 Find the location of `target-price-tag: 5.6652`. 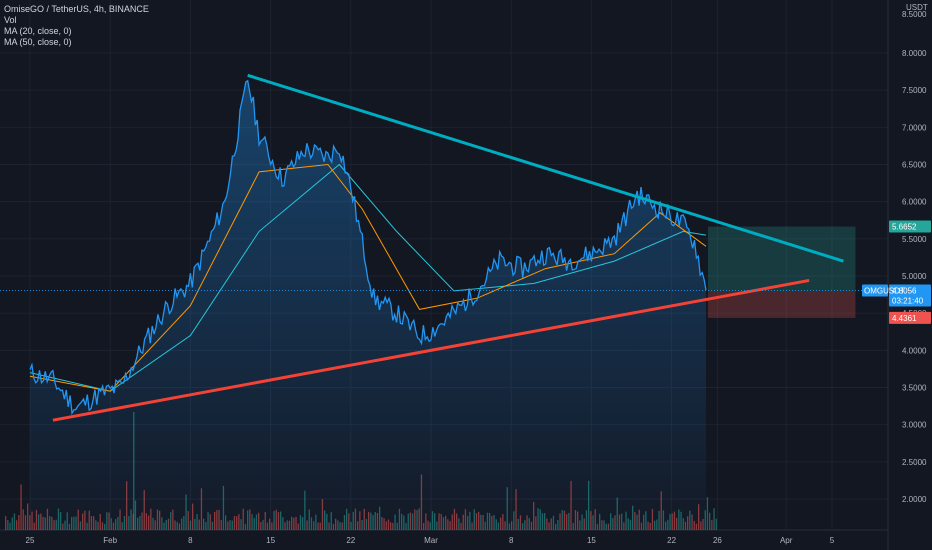

target-price-tag: 5.6652 is located at coordinates (904, 227).